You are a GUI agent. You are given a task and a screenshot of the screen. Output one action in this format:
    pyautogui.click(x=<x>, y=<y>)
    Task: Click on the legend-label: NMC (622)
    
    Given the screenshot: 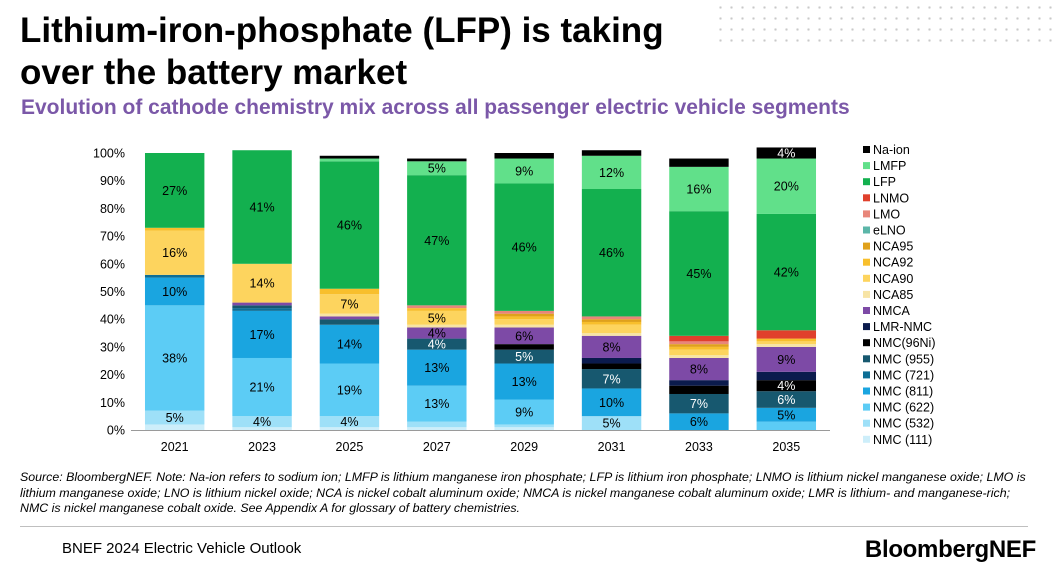 What is the action you would take?
    pyautogui.click(x=903, y=408)
    